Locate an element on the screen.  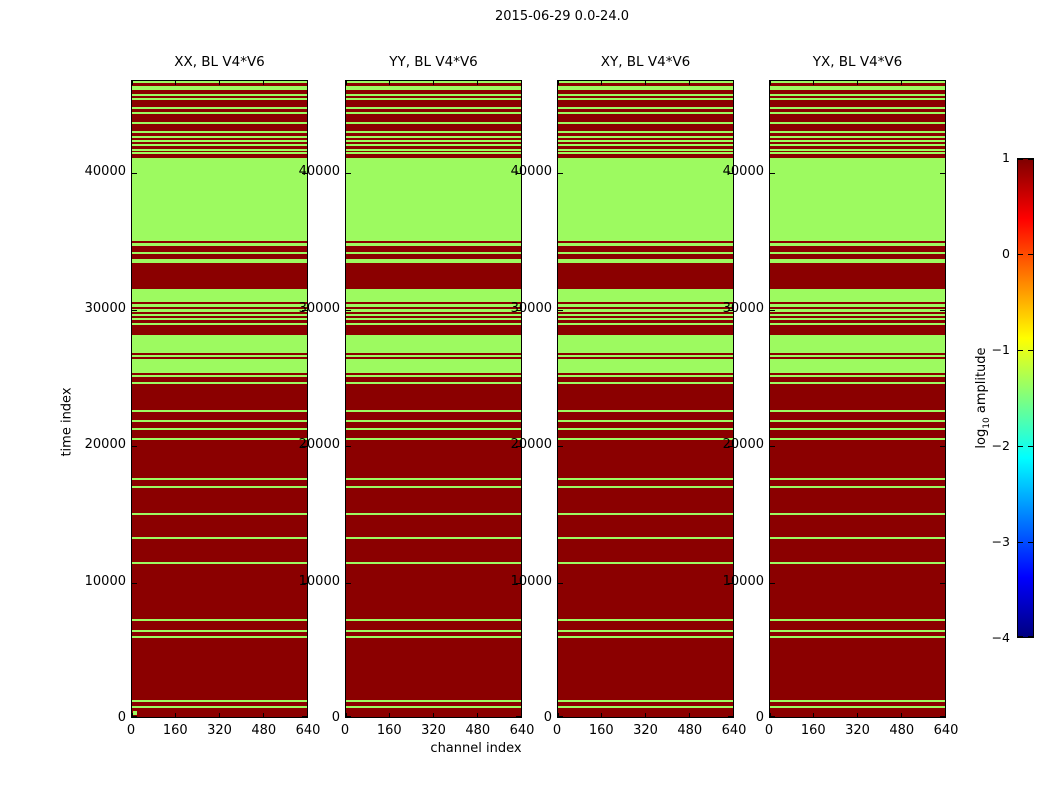
colorbar-label-post: amplitude is located at coordinates (982, 382).